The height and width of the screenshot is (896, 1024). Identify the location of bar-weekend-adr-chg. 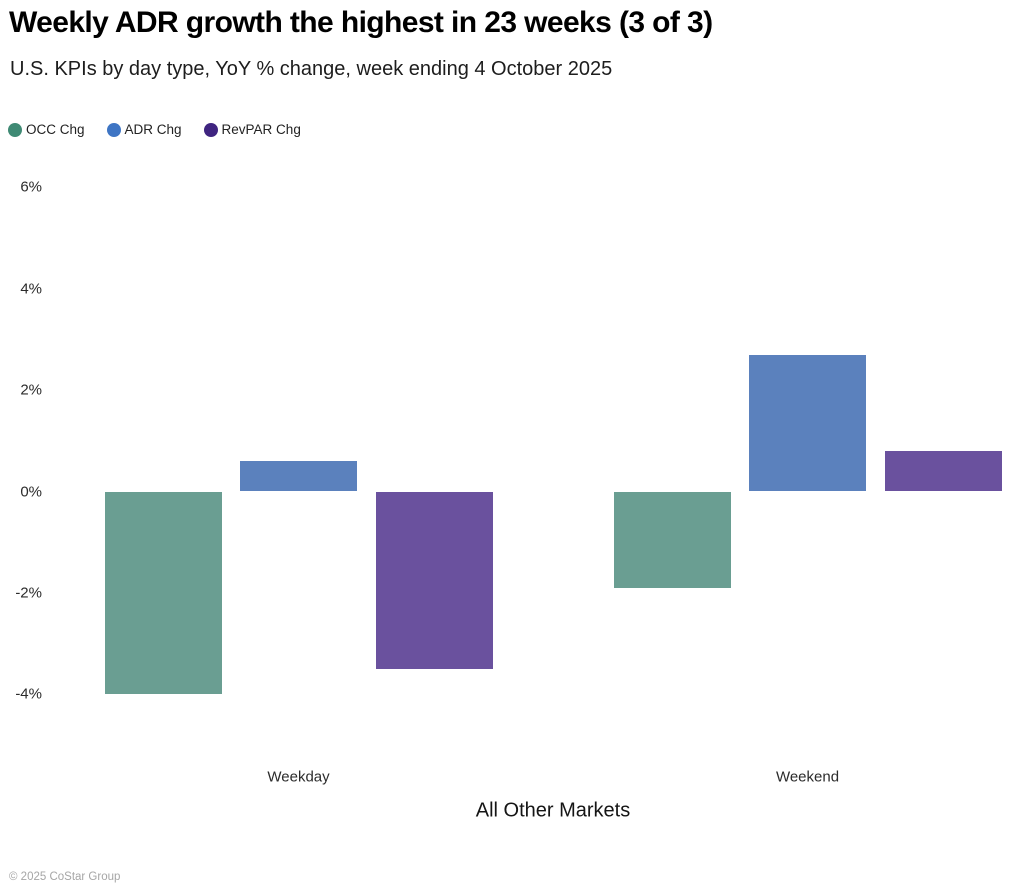
(807, 423).